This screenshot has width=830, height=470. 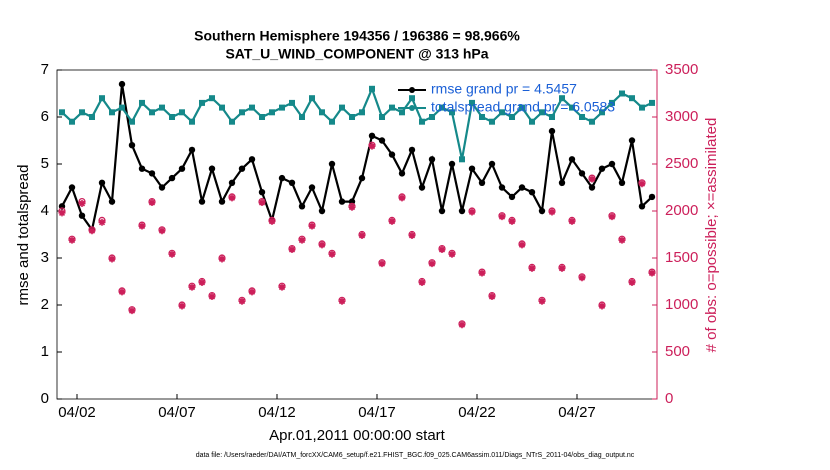 What do you see at coordinates (45, 257) in the screenshot?
I see `y-tick-label: 3` at bounding box center [45, 257].